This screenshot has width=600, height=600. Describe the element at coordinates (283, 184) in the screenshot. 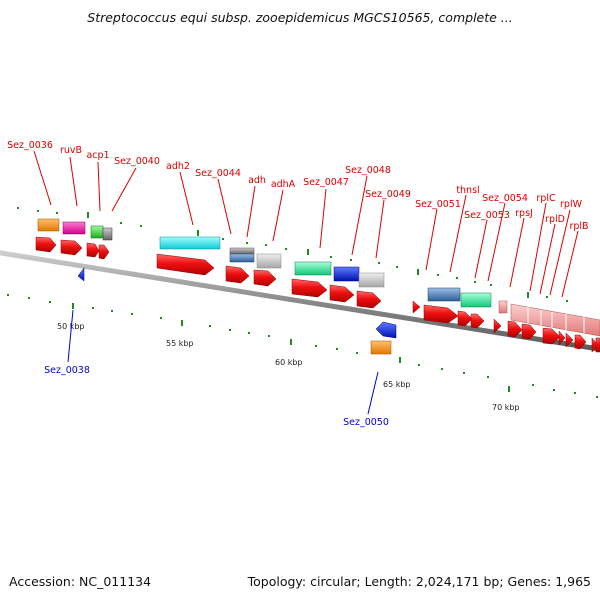

I see `gene-label-adha: adhA` at that location.